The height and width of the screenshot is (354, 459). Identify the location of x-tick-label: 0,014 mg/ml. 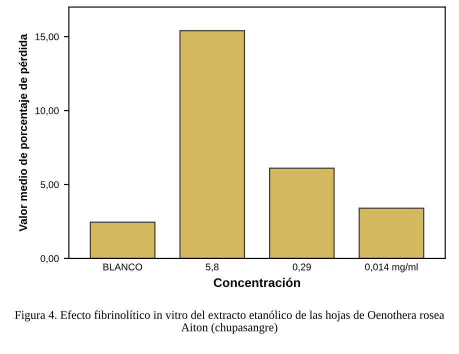
(391, 267).